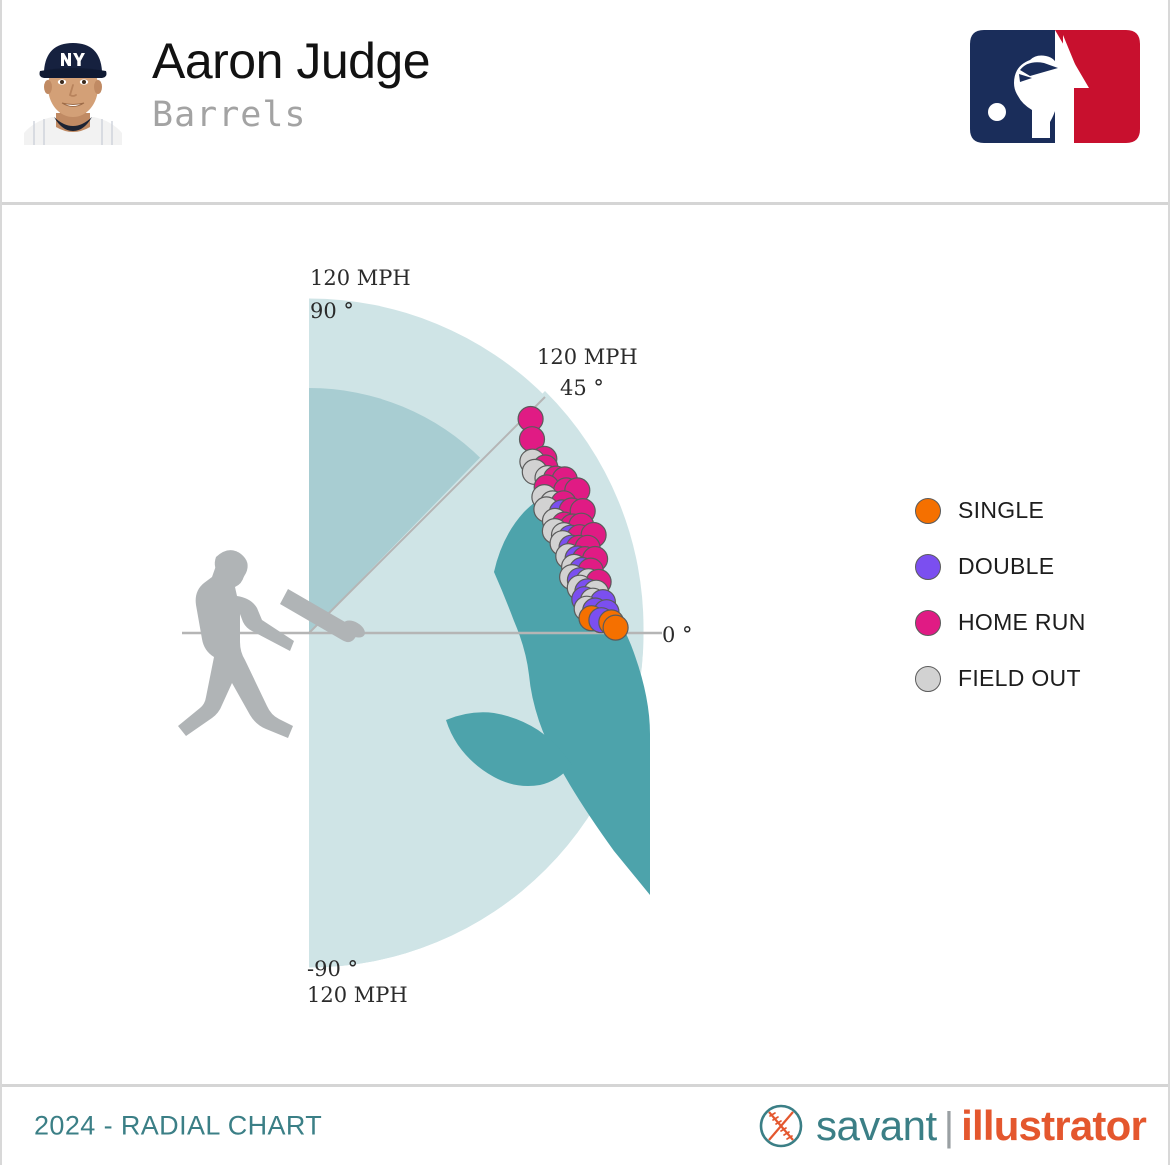 The height and width of the screenshot is (1165, 1170). What do you see at coordinates (677, 635) in the screenshot?
I see `axis-label-right-angle: 0 °` at bounding box center [677, 635].